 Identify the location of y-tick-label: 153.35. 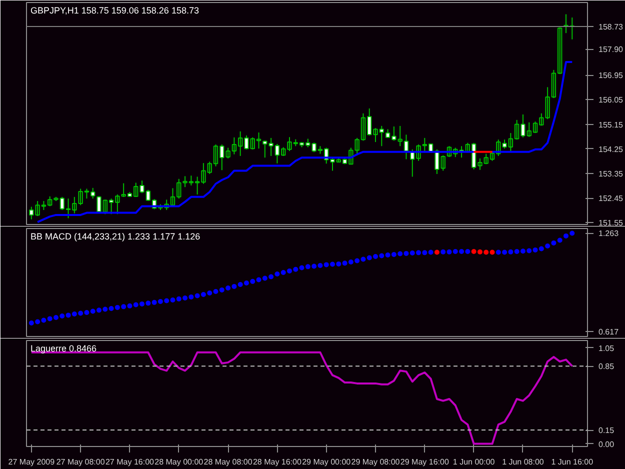
(611, 173).